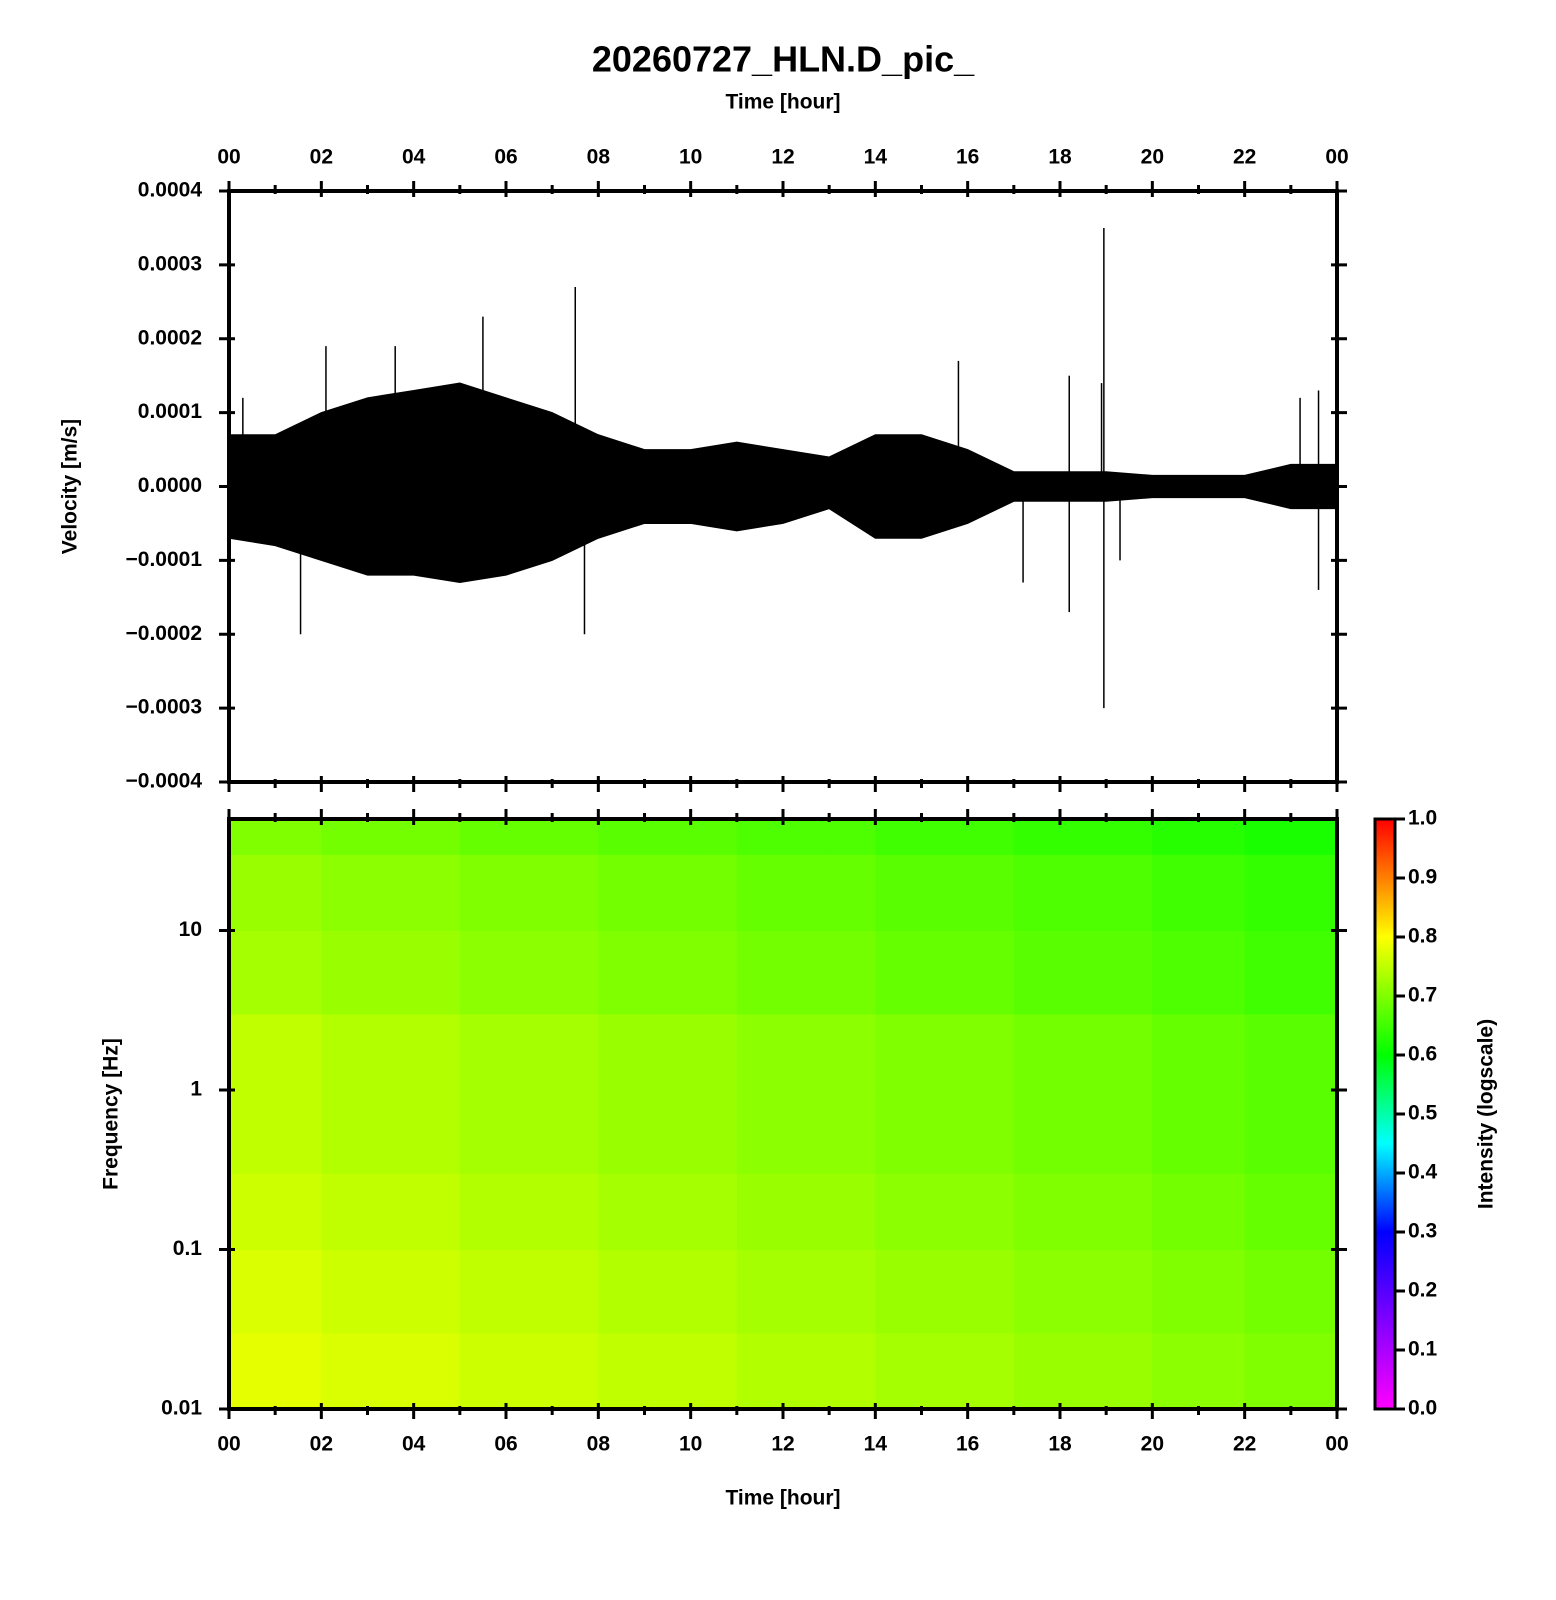 The width and height of the screenshot is (1556, 1600). What do you see at coordinates (164, 559) in the screenshot?
I see `y-tick-label: −0.0001` at bounding box center [164, 559].